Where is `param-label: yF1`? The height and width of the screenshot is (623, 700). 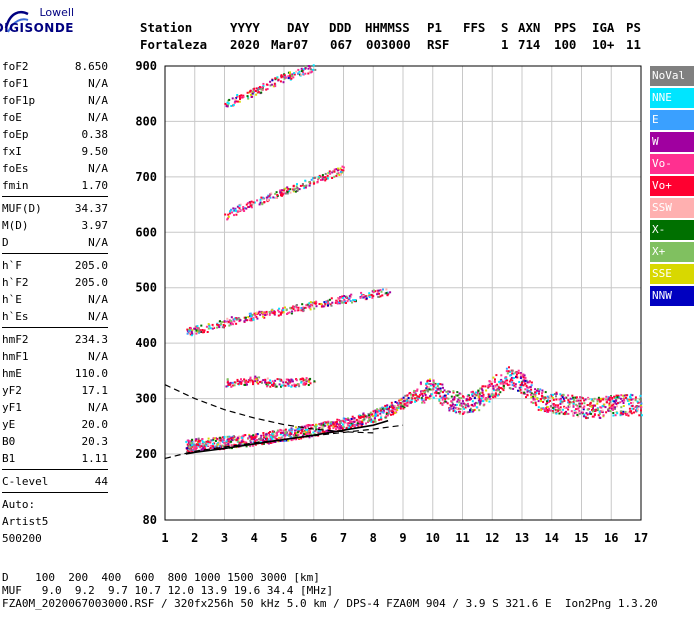
param-label: yF1 is located at coordinates (12, 407).